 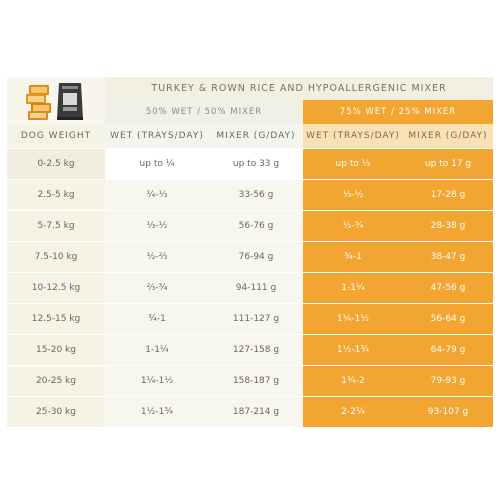 I want to click on mixer-75-cell: 28-38 g, so click(x=448, y=226).